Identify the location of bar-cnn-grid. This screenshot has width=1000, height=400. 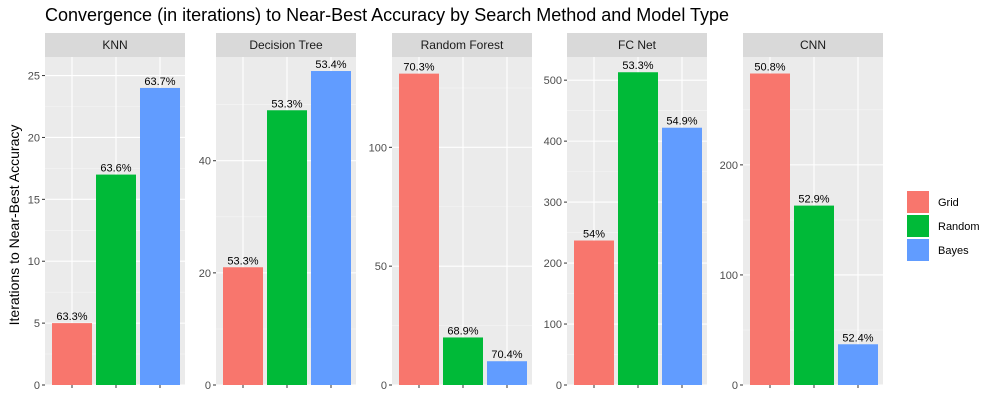
(770, 229).